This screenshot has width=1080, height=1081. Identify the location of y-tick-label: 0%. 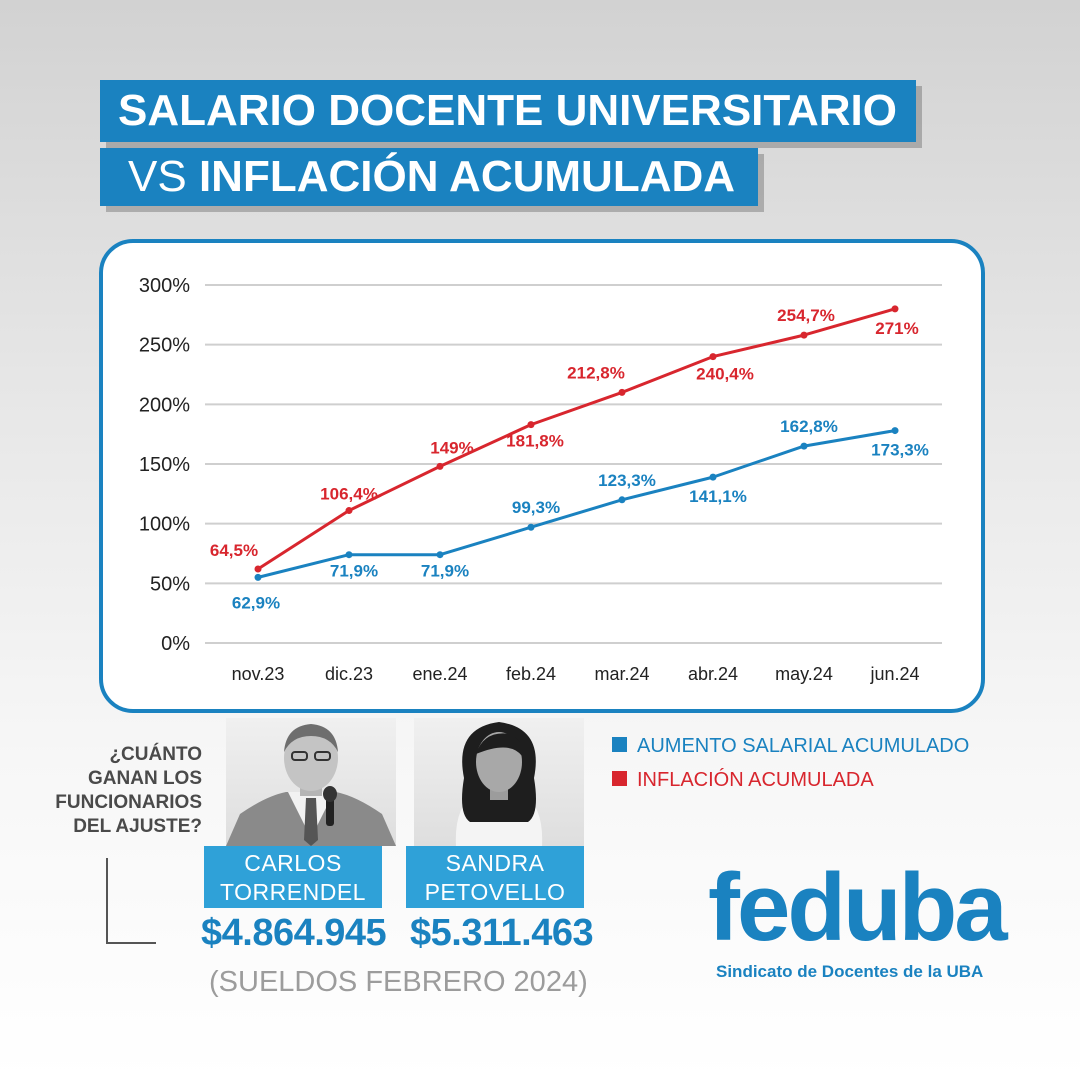
(175, 644).